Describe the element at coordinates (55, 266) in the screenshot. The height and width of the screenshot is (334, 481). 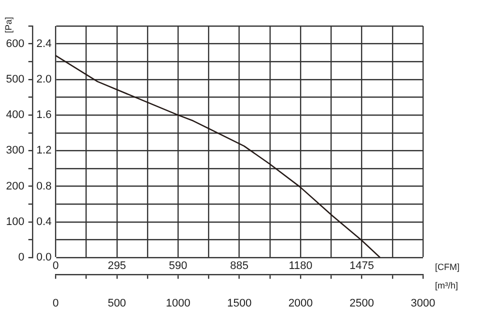
I see `x2-tick-label: 0` at that location.